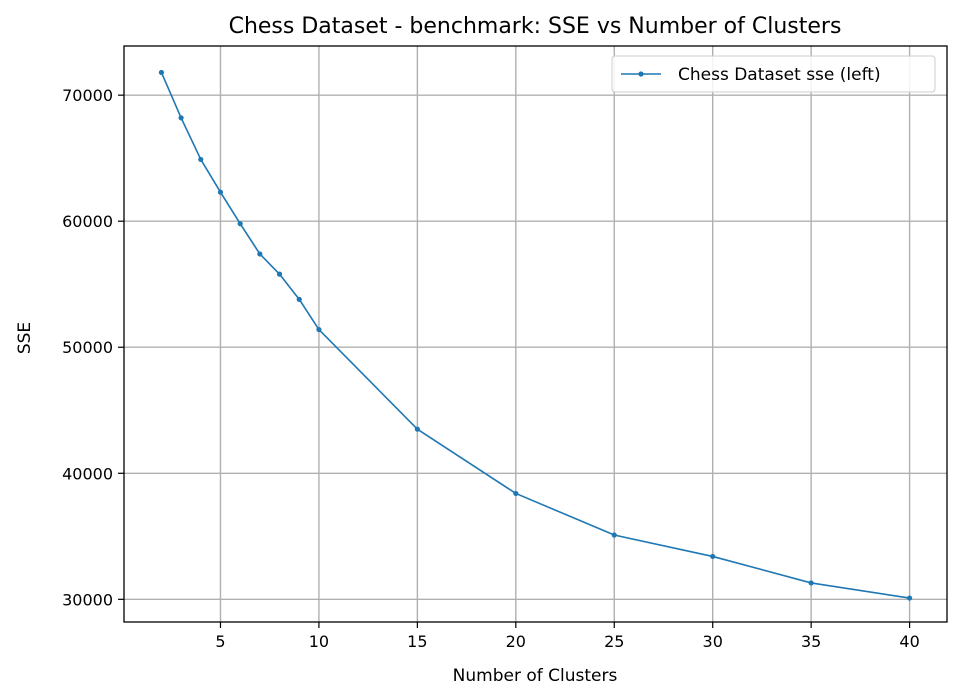  Describe the element at coordinates (516, 641) in the screenshot. I see `x-tick-label: 20` at that location.